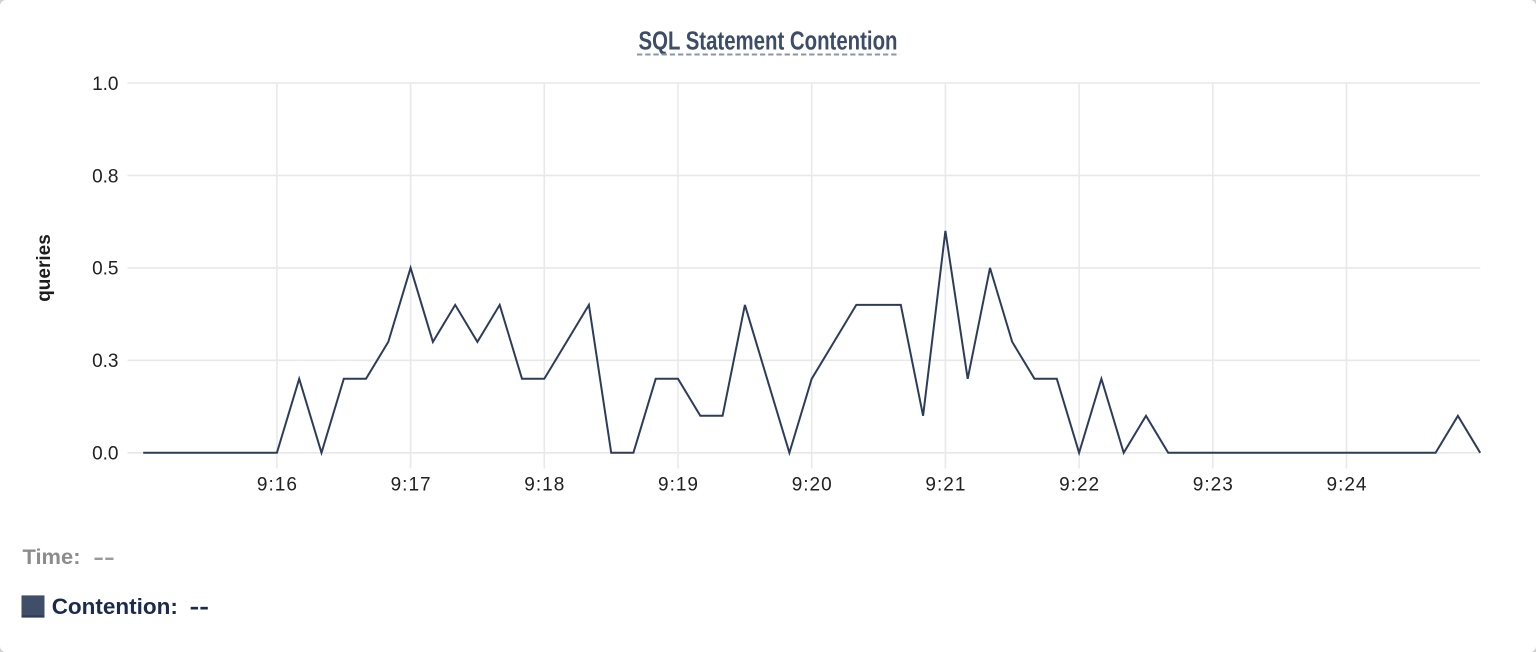 This screenshot has width=1536, height=652. Describe the element at coordinates (44, 268) in the screenshot. I see `svg-text: queries` at that location.